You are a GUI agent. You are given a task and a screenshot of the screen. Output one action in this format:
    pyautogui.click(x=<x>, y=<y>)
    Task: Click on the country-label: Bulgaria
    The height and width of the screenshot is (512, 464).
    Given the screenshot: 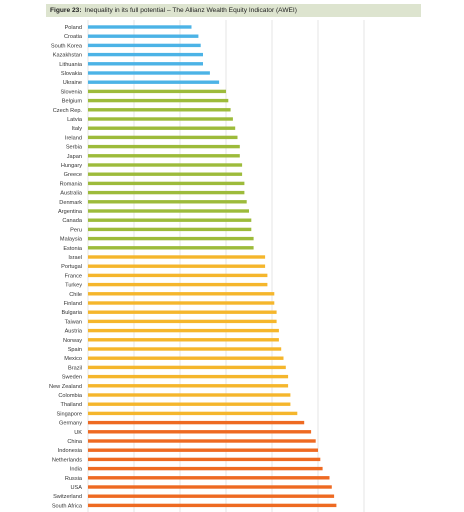 What is the action you would take?
    pyautogui.click(x=71, y=313)
    